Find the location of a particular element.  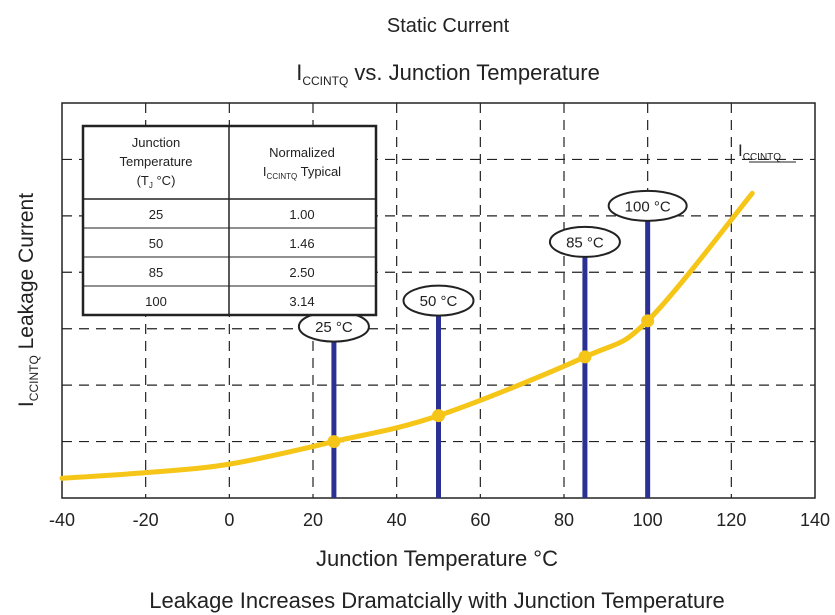

x-tick-label: 100 is located at coordinates (648, 520).